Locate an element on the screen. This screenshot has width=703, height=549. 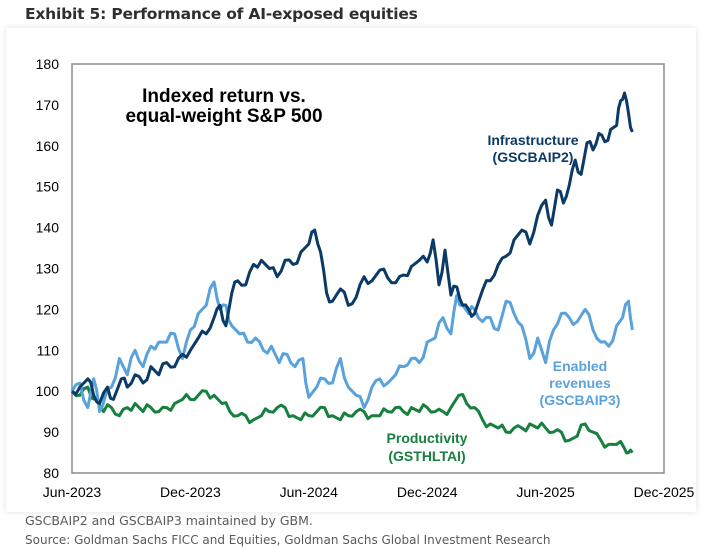
footnote-maintained-by: GSCBAIP2 and GSCBAIP3 maintained by GBM. is located at coordinates (169, 520).